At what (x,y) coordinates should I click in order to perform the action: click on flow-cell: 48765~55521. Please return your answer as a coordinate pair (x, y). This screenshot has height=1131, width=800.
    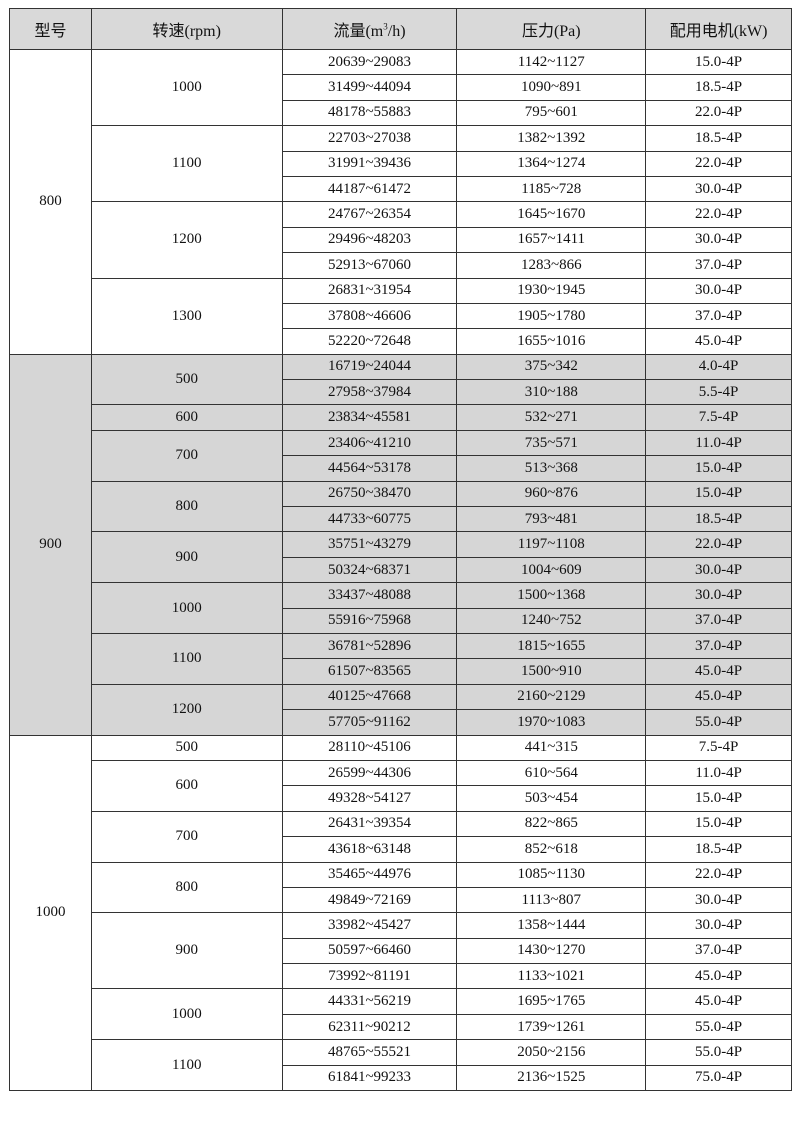
    Looking at the image, I should click on (369, 1052).